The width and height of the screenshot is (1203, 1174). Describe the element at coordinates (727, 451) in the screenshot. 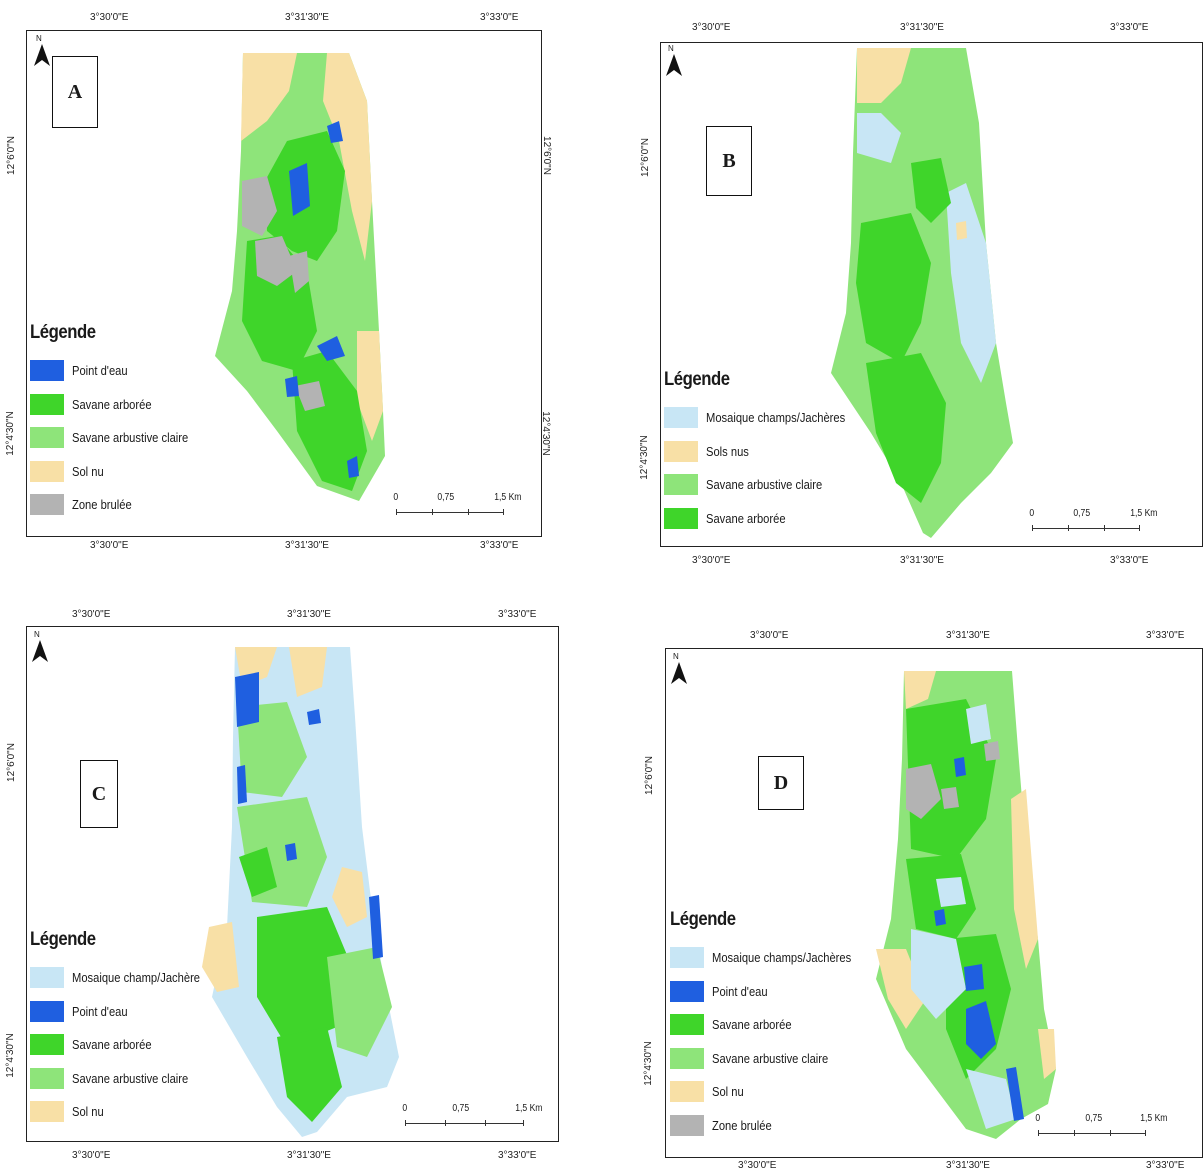

I see `legend-label: Sols nus` at that location.